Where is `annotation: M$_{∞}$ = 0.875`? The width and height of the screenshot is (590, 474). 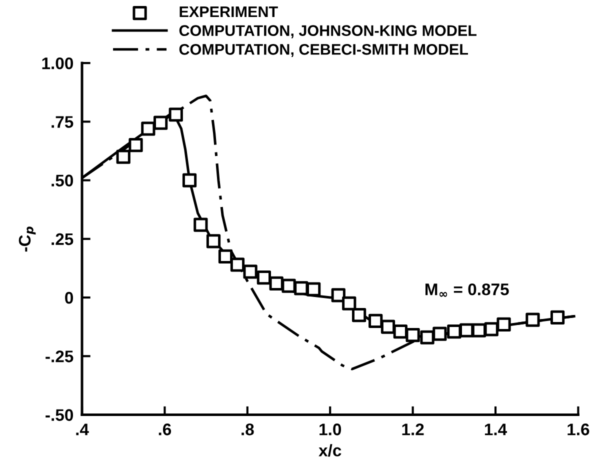
annotation: M$_{∞}$ = 0.875 is located at coordinates (467, 290).